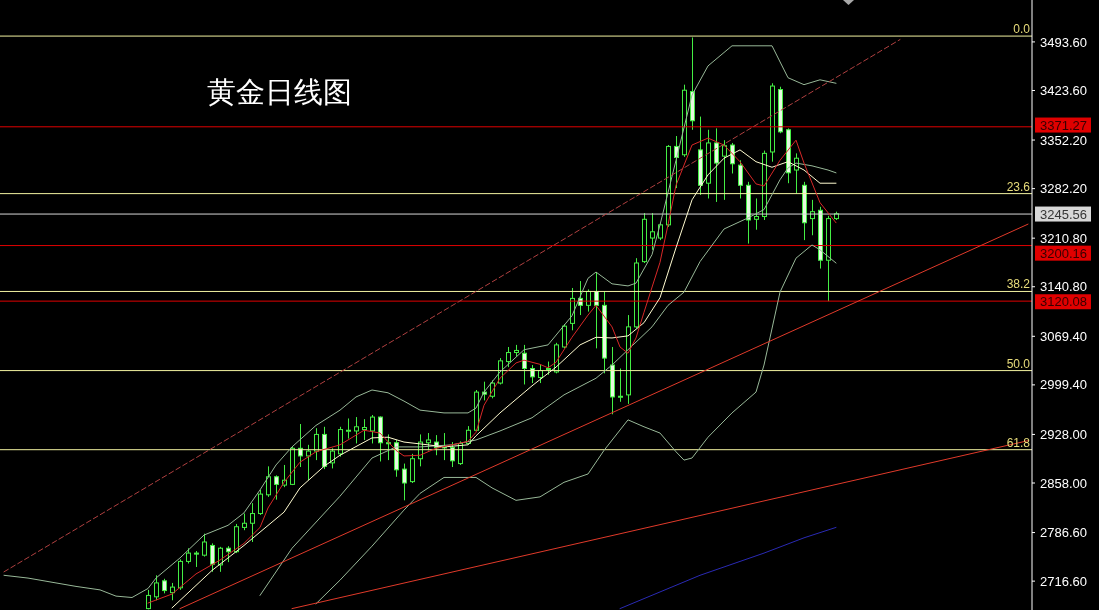 The image size is (1099, 610). I want to click on y-tick-label: 3140.80, so click(1063, 287).